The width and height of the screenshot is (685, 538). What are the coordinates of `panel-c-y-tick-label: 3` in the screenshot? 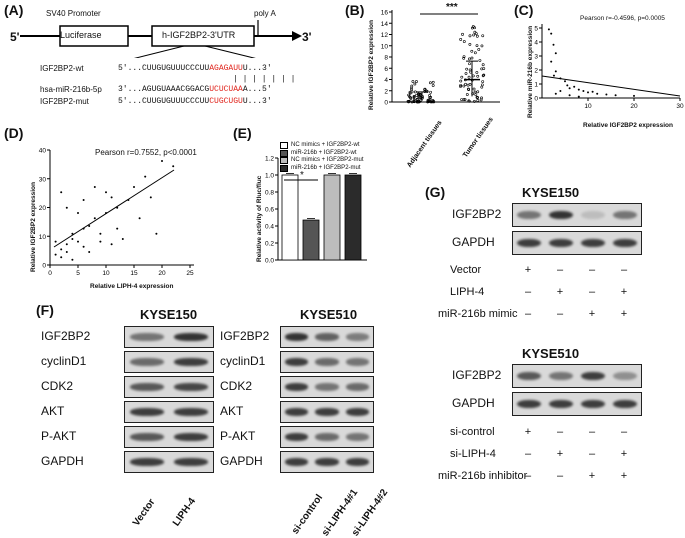 It's located at (536, 57).